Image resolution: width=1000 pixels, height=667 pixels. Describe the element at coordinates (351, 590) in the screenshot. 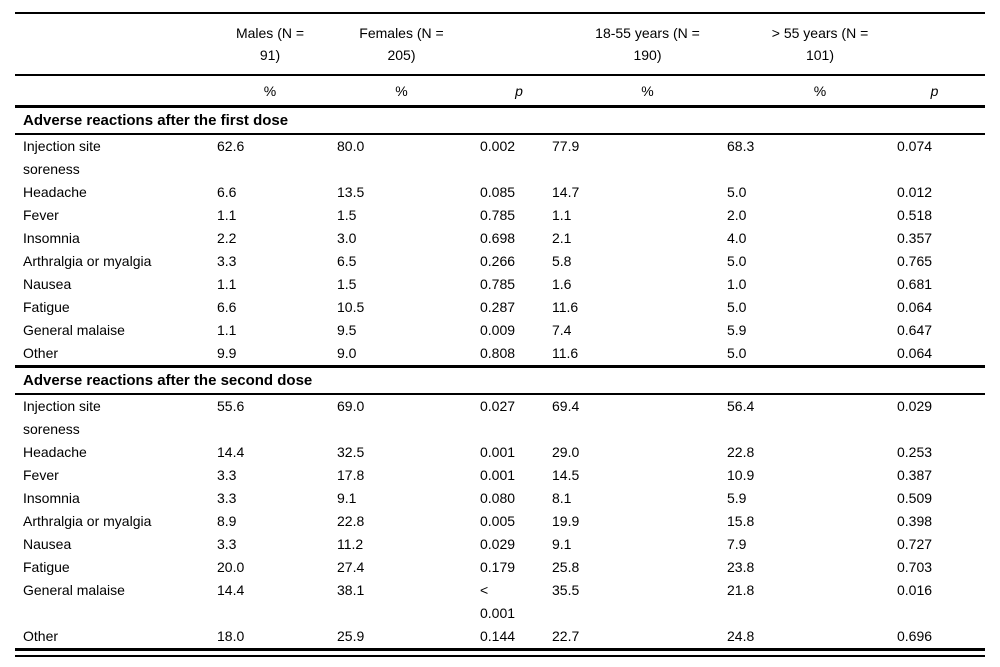

I see `value-cell: 38.1` at that location.